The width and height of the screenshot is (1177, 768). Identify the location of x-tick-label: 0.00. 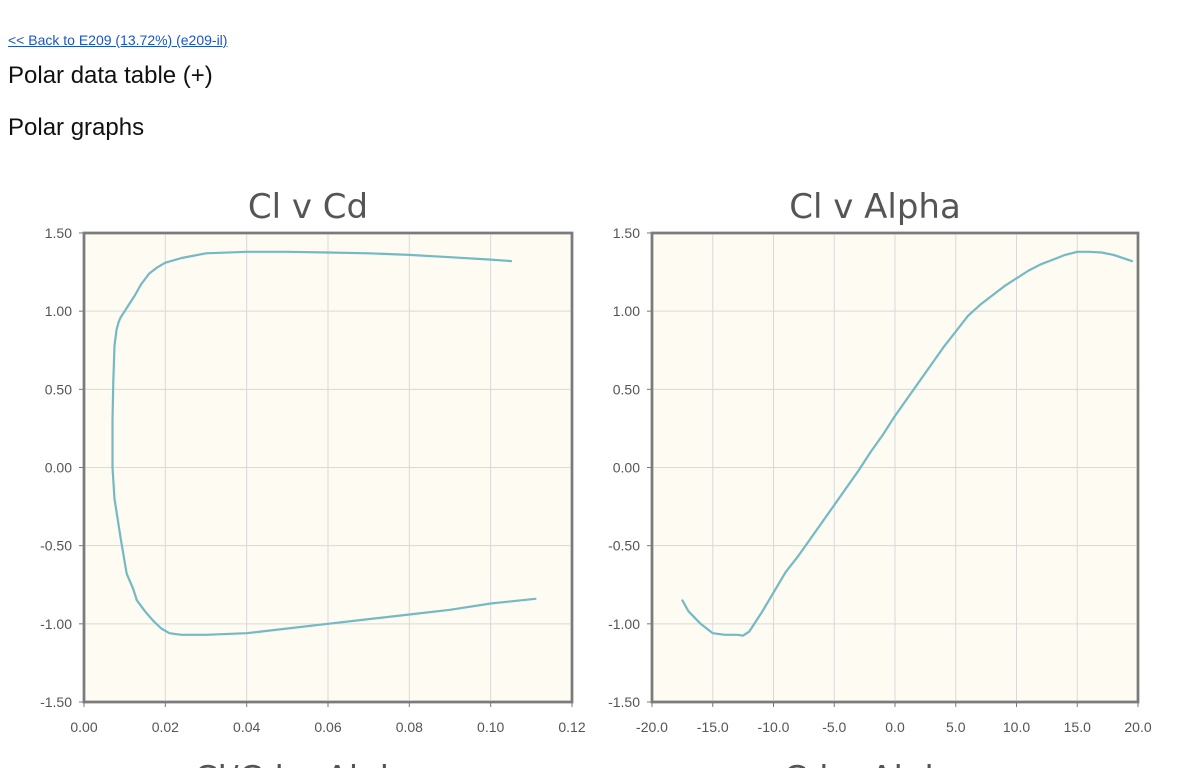
(83, 727).